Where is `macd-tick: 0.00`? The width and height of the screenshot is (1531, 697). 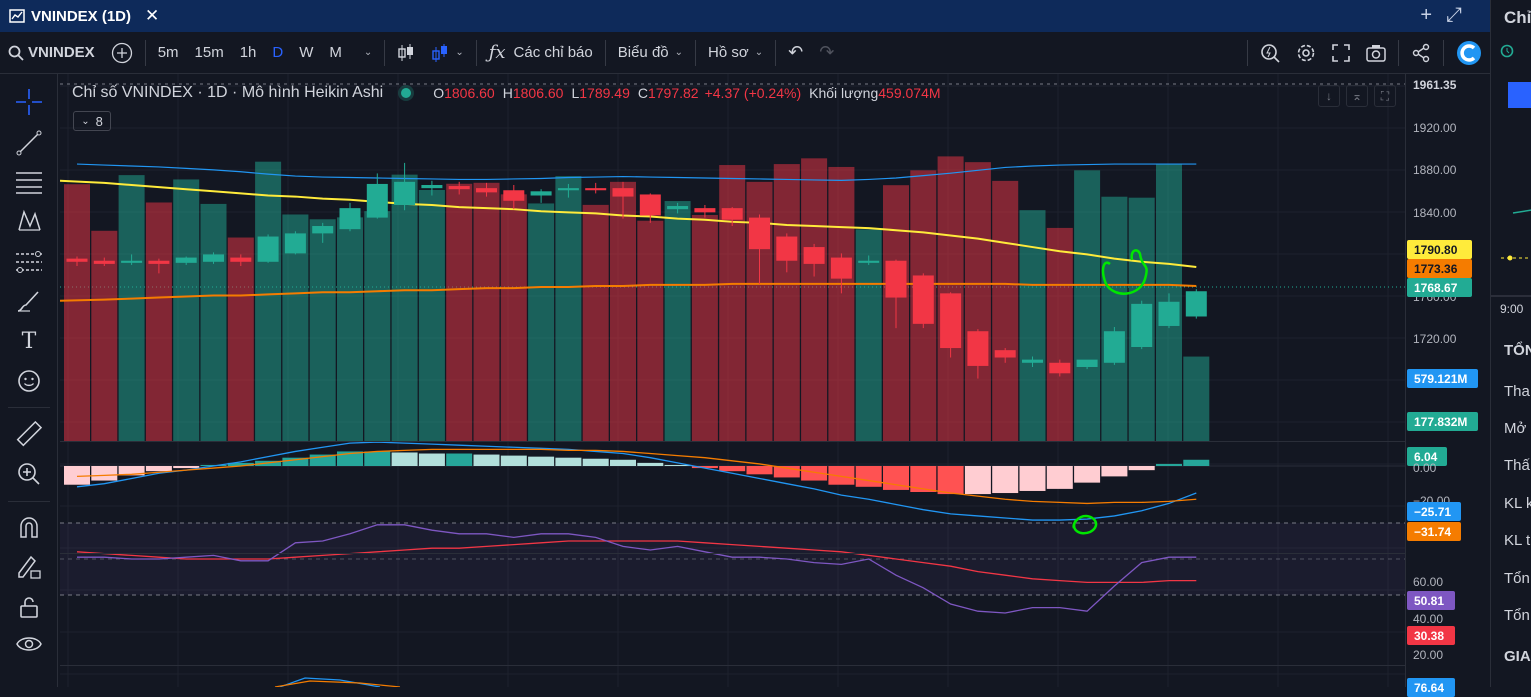
macd-tick: 0.00 is located at coordinates (1425, 468).